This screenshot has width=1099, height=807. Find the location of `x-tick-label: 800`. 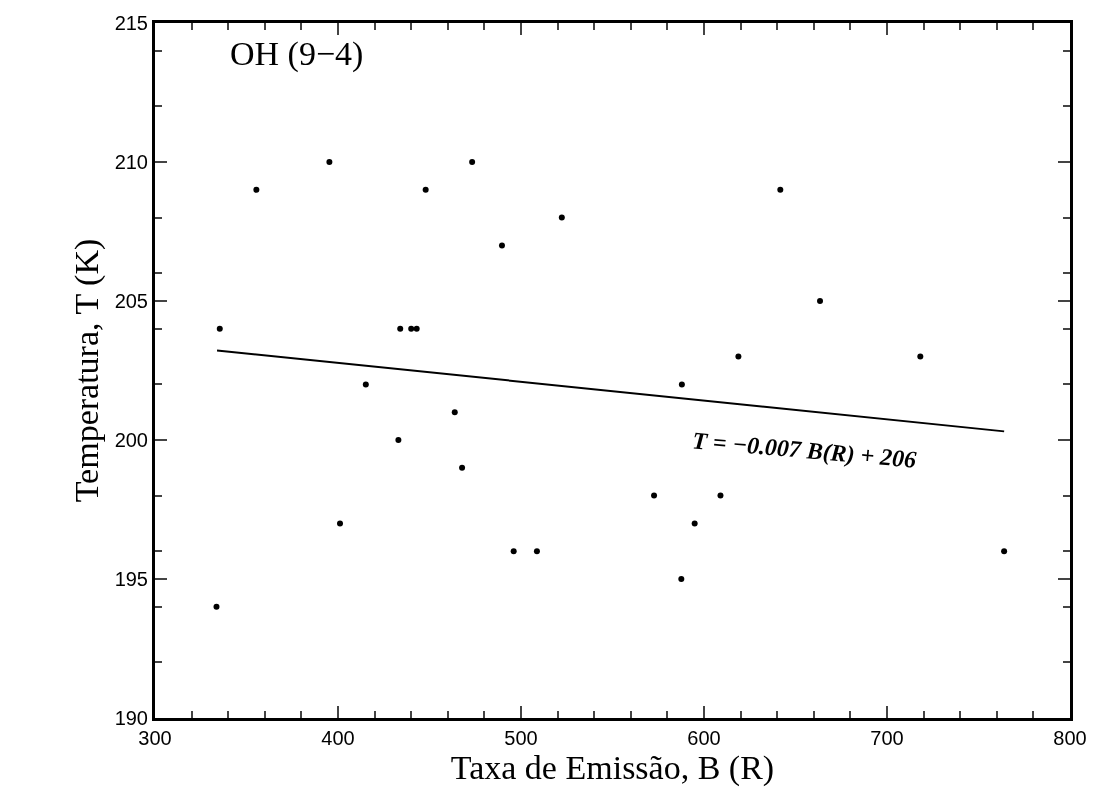

x-tick-label: 800 is located at coordinates (1070, 738).